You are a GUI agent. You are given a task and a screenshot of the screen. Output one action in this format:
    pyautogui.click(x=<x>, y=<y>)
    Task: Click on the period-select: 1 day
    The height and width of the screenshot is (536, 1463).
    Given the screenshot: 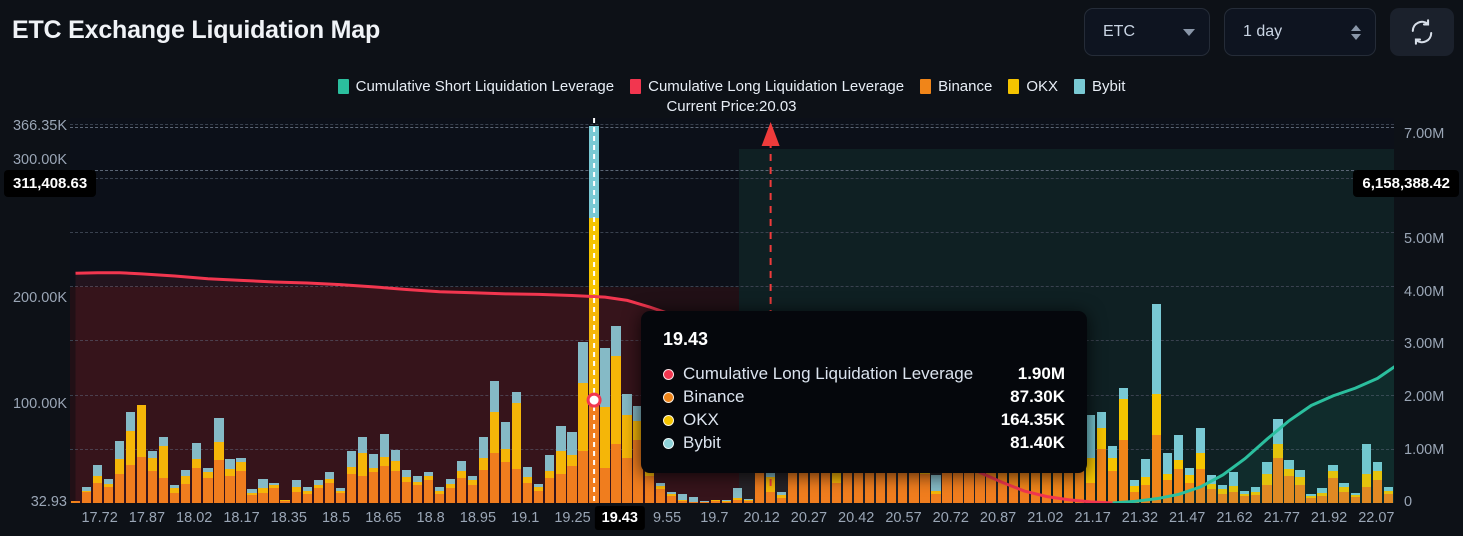 What is the action you would take?
    pyautogui.click(x=1300, y=32)
    